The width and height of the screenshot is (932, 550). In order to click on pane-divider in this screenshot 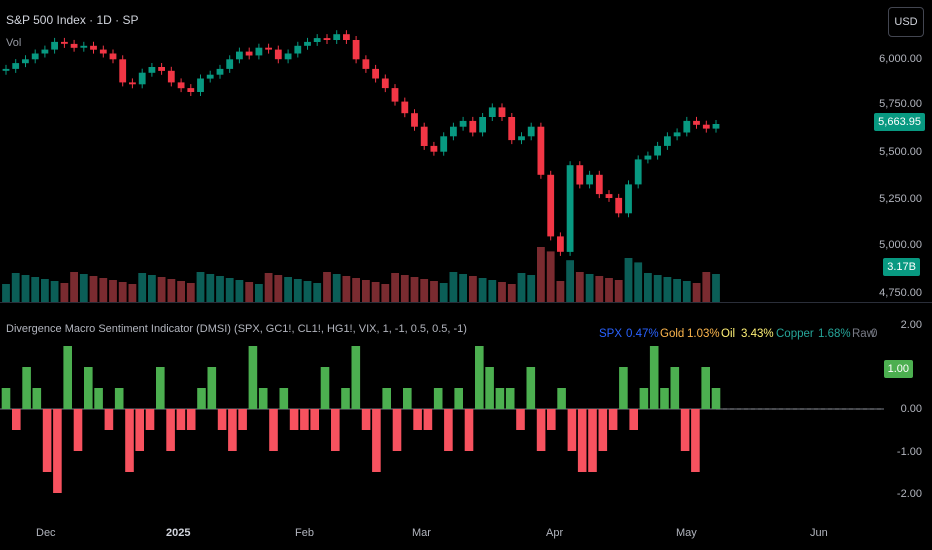, I will do `click(466, 302)`.